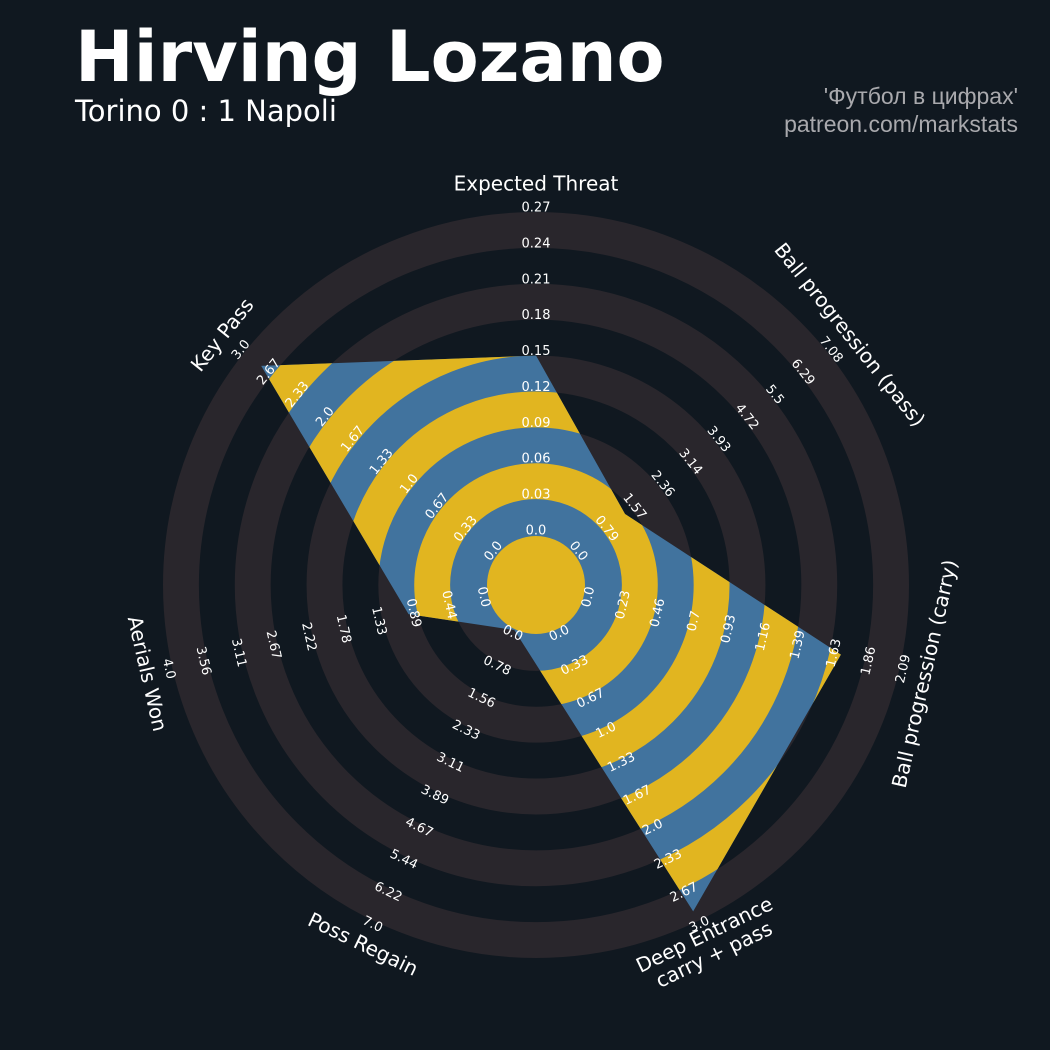  What do you see at coordinates (205, 111) in the screenshot?
I see `chart-subtitle: Torino 0 : 1 Napoli` at bounding box center [205, 111].